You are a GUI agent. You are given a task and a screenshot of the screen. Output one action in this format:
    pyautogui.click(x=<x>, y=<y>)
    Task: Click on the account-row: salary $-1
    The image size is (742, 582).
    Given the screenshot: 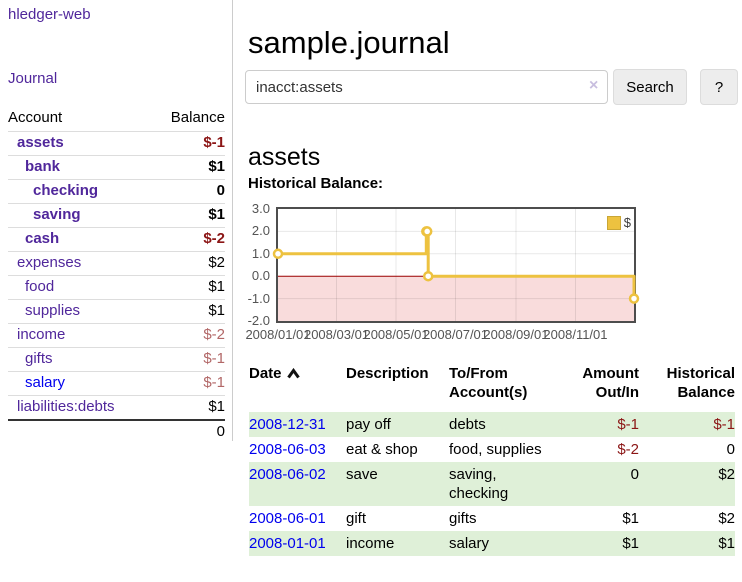 What is the action you would take?
    pyautogui.click(x=116, y=383)
    